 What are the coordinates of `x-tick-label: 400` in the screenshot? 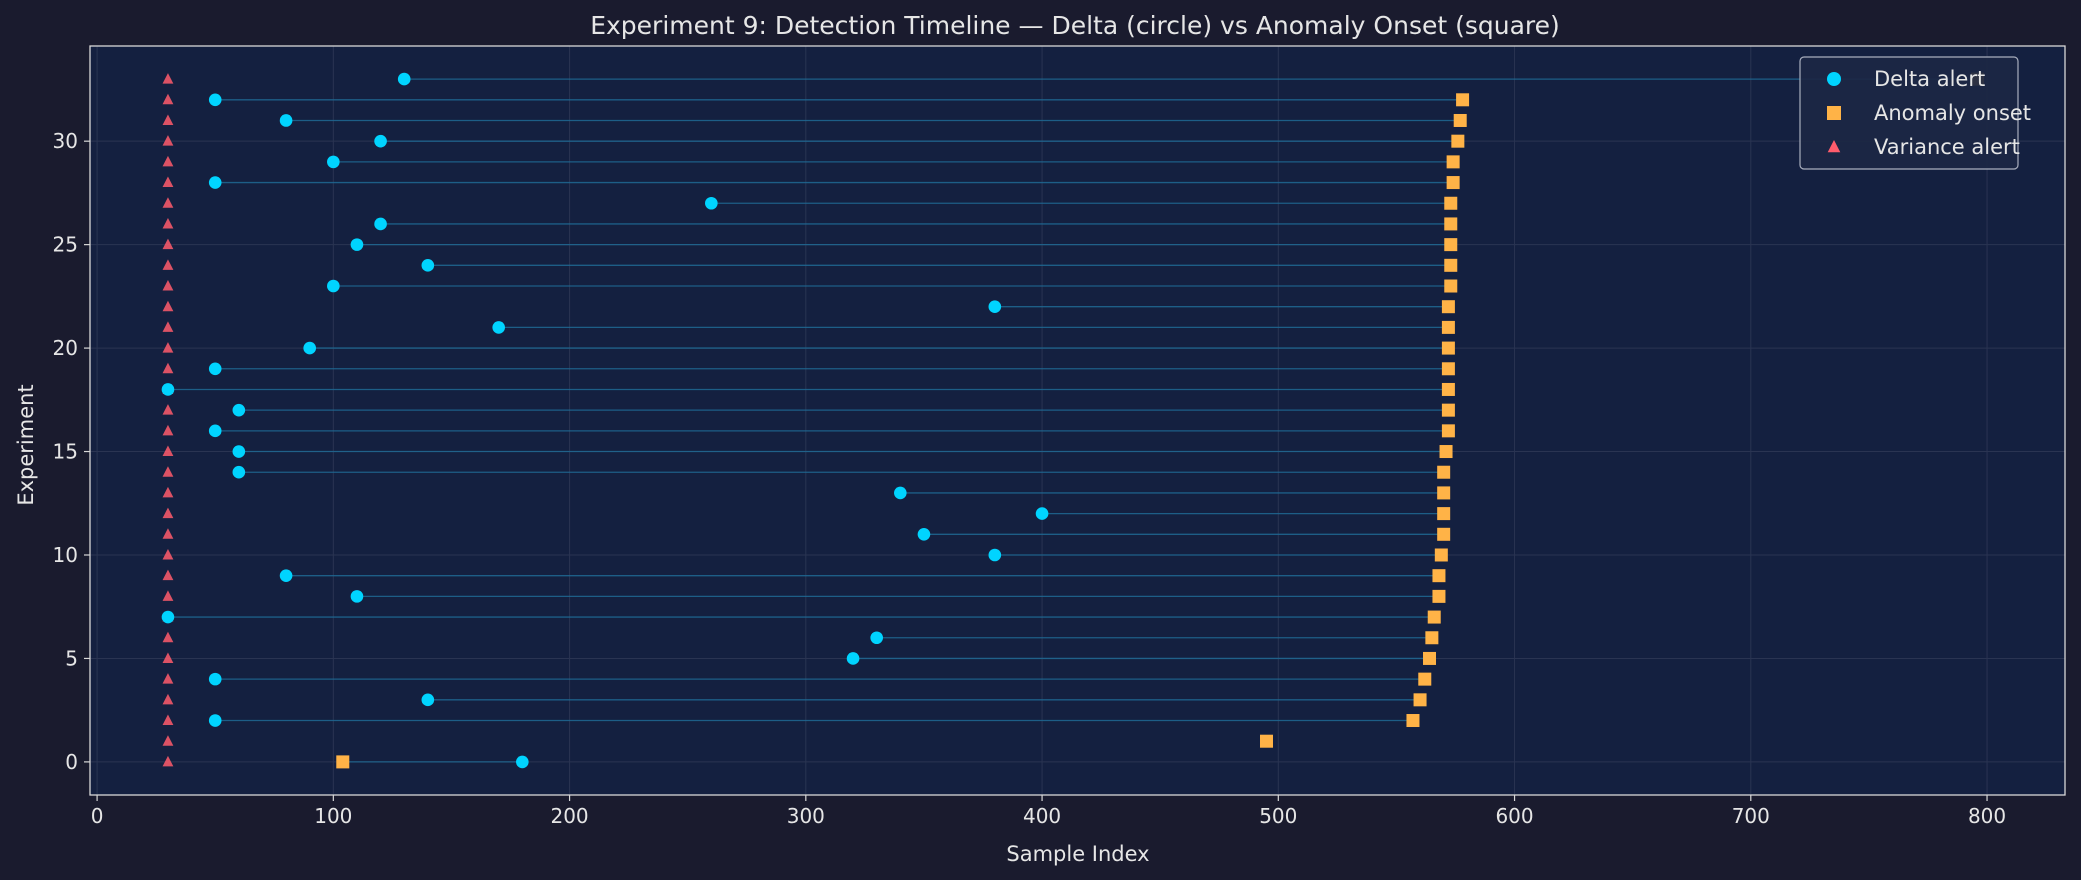 It's located at (1042, 816).